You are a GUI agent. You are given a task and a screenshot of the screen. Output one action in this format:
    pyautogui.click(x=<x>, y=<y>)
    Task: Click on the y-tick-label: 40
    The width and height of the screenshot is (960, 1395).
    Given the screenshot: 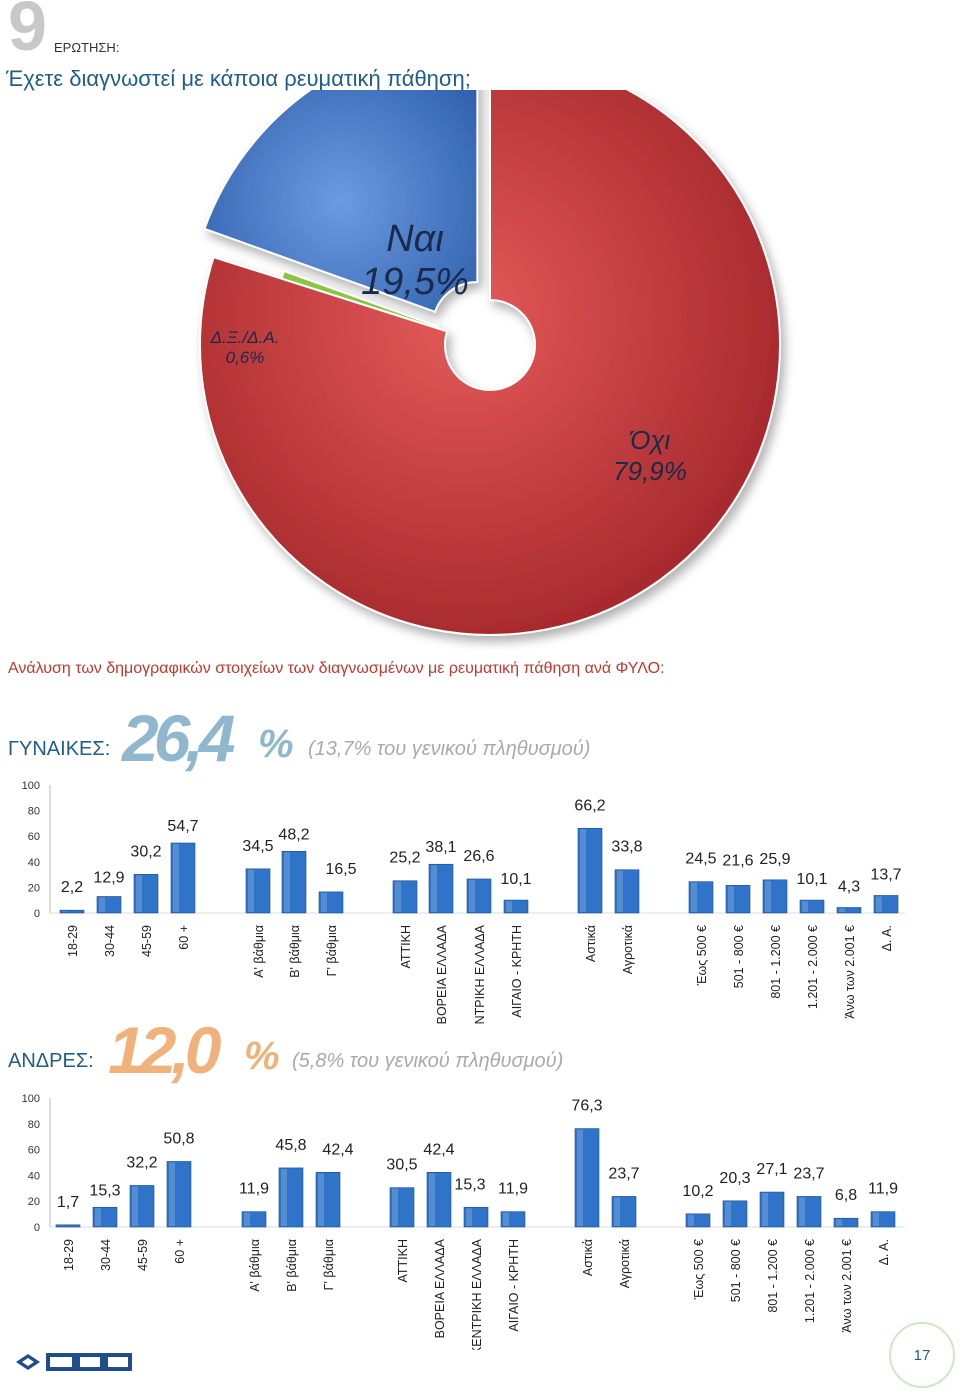 What is the action you would take?
    pyautogui.click(x=34, y=863)
    